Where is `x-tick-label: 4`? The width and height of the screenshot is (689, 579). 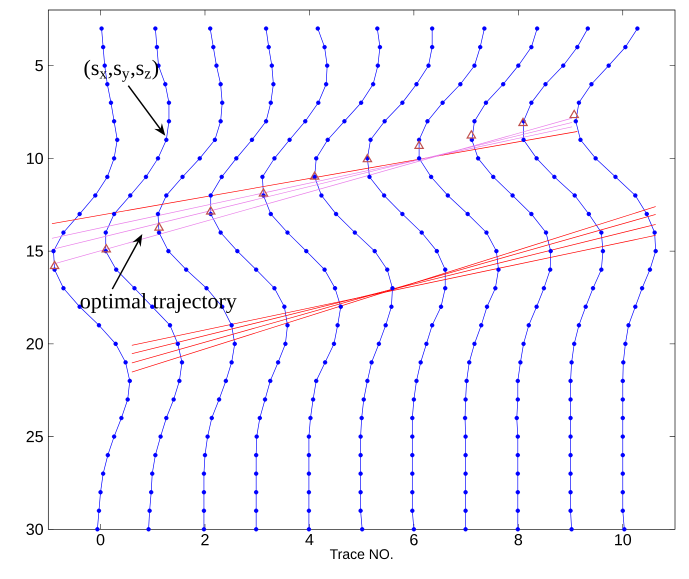 x-tick-label: 4 is located at coordinates (309, 540).